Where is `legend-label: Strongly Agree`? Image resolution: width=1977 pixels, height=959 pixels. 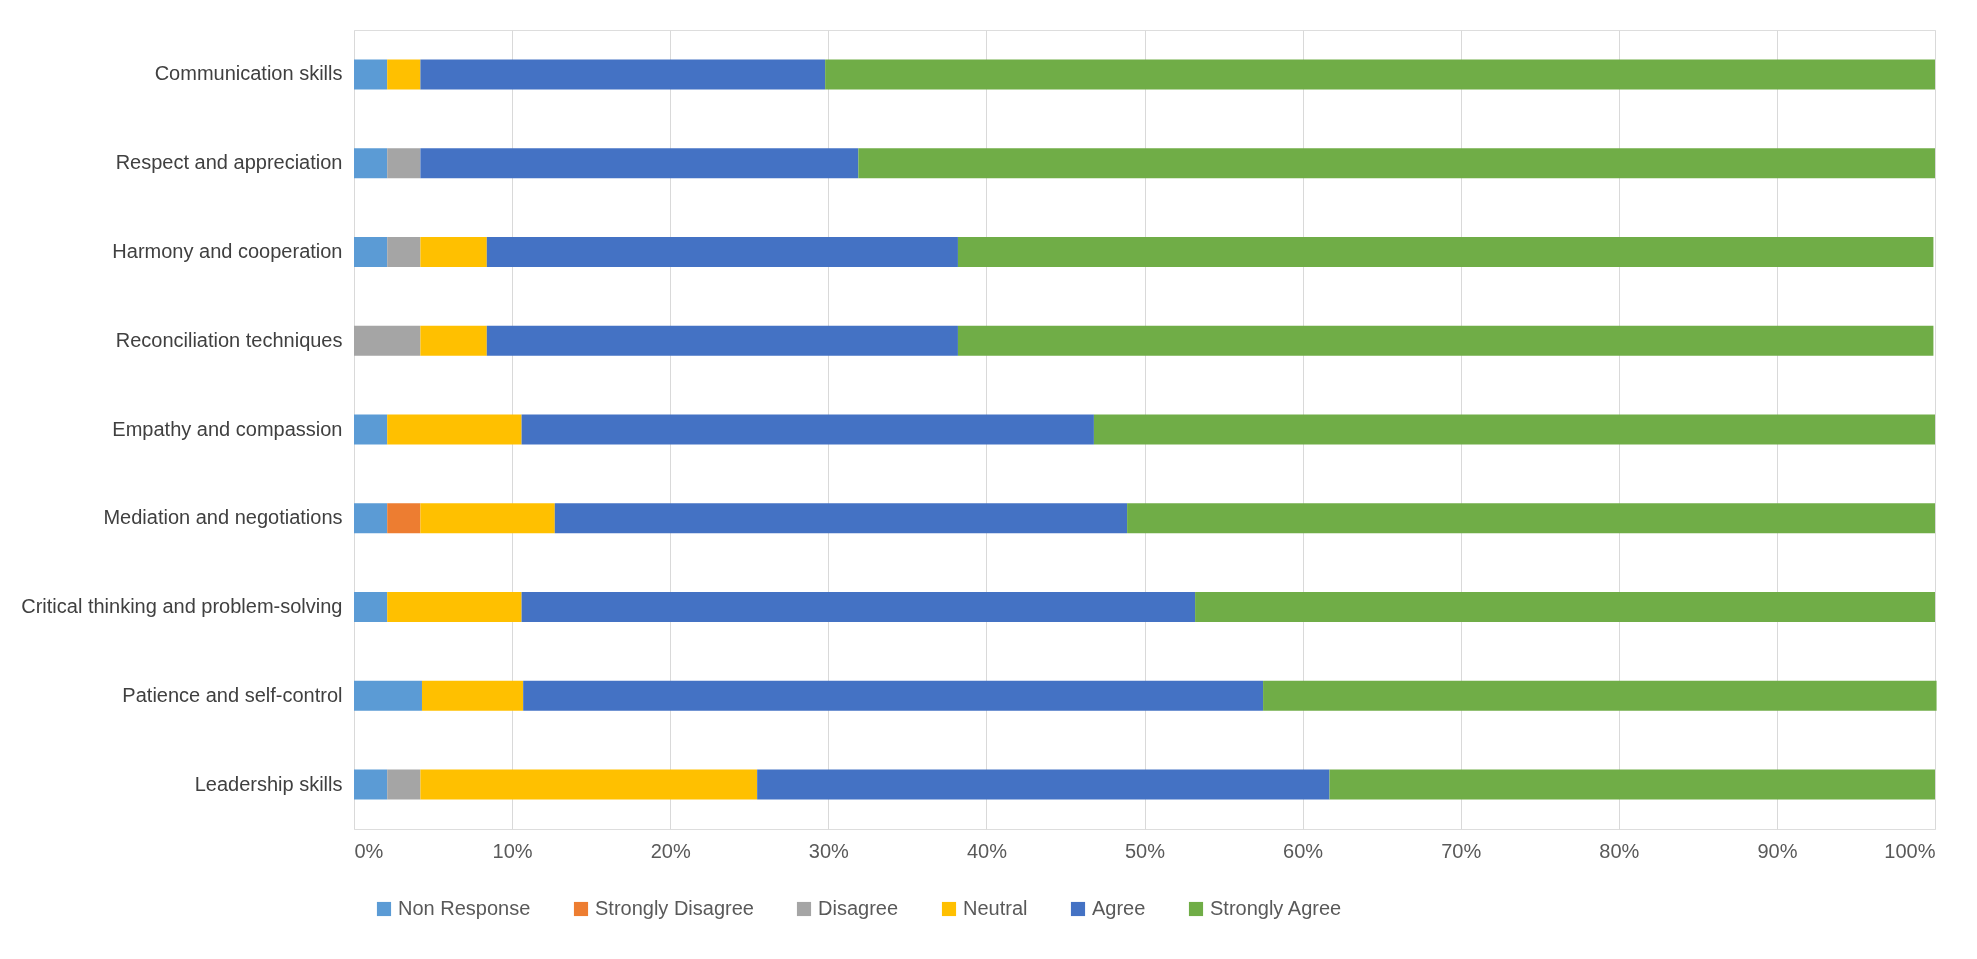
legend-label: Strongly Agree is located at coordinates (1276, 908).